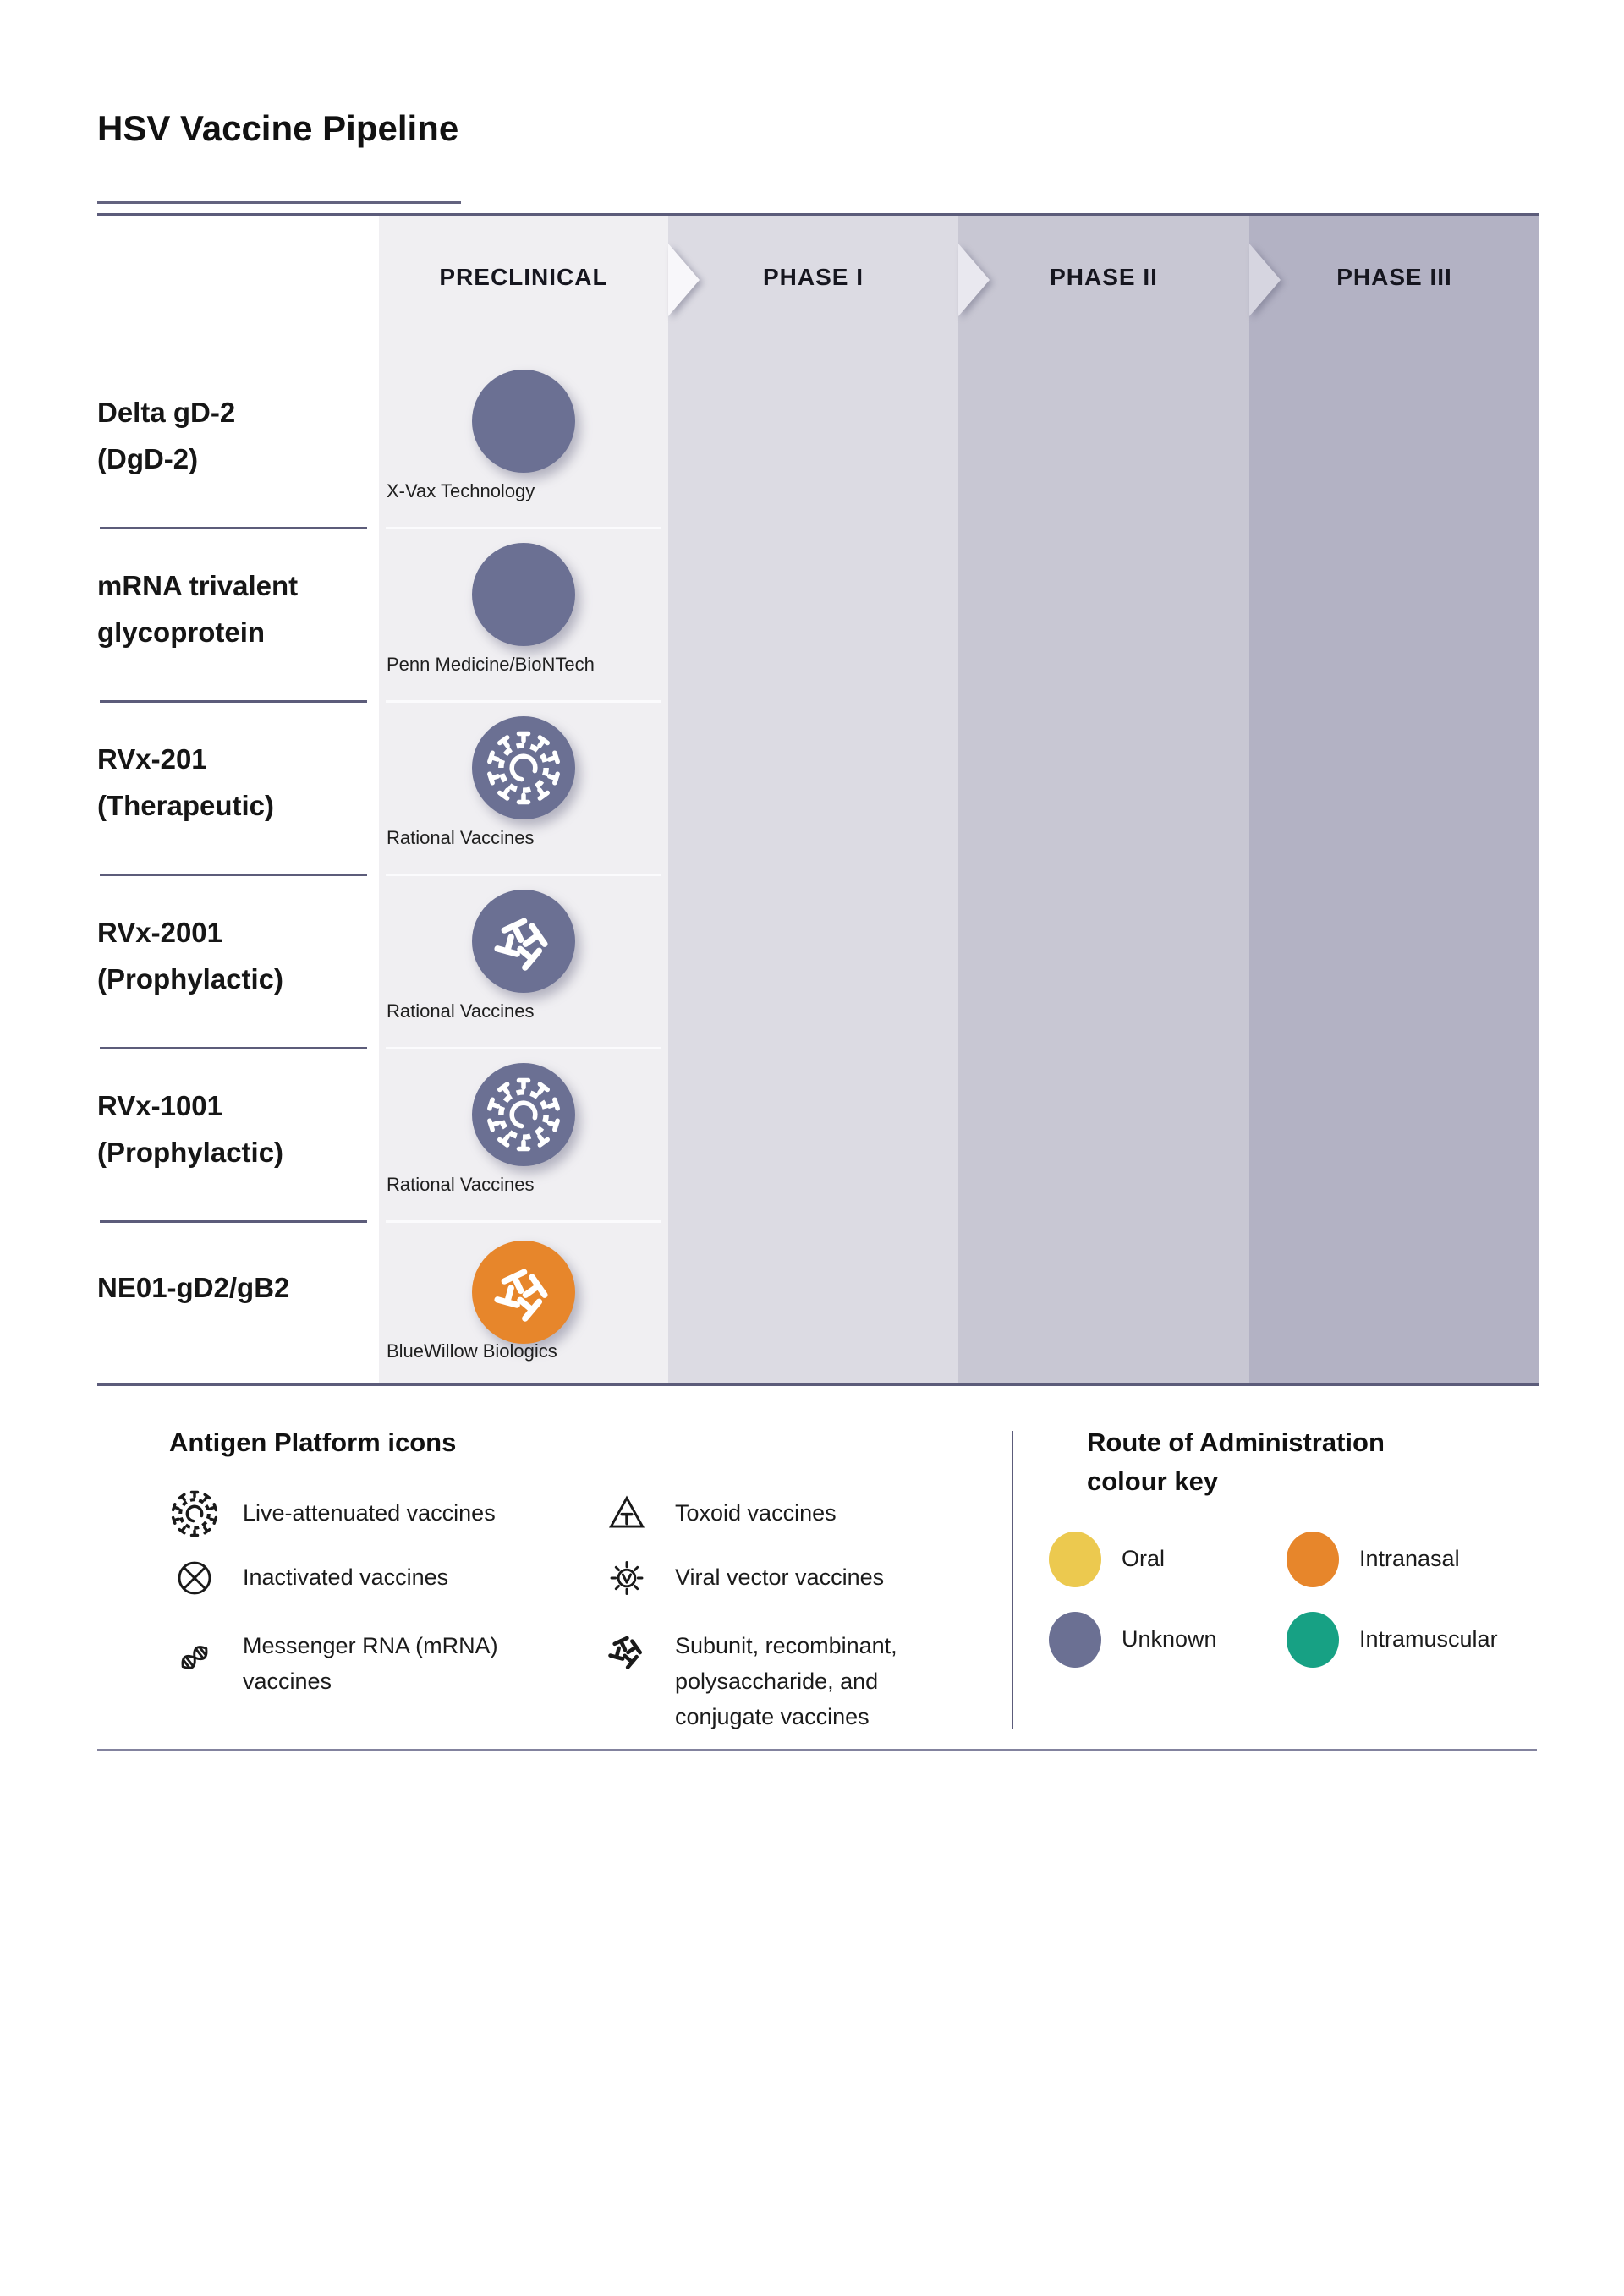 This screenshot has height=2296, width=1624. What do you see at coordinates (1075, 1559) in the screenshot?
I see `oral-colour-chip` at bounding box center [1075, 1559].